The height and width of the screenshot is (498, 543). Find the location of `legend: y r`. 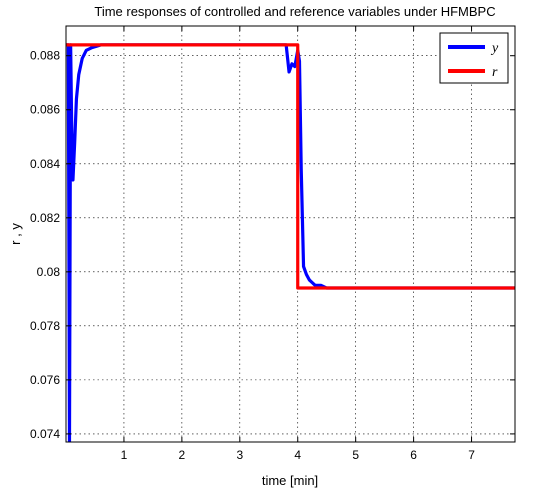

legend: y r is located at coordinates (474, 58).